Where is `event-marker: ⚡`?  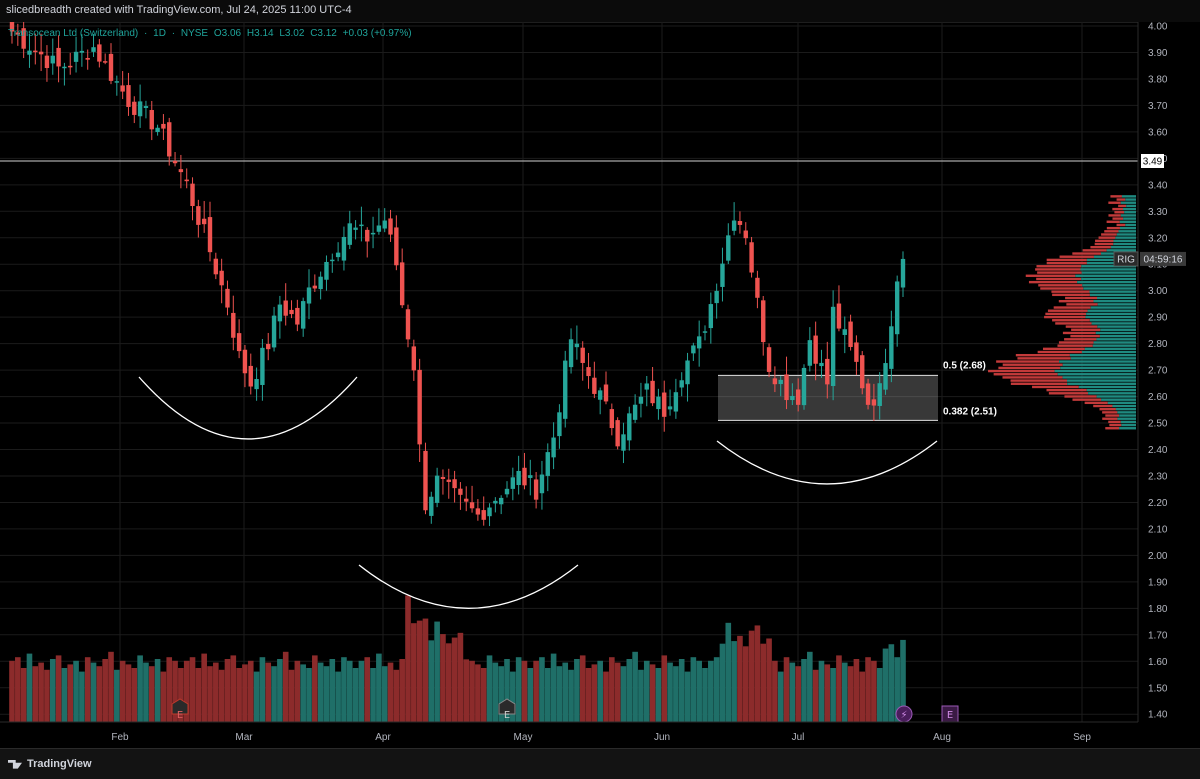
event-marker: ⚡ is located at coordinates (904, 714).